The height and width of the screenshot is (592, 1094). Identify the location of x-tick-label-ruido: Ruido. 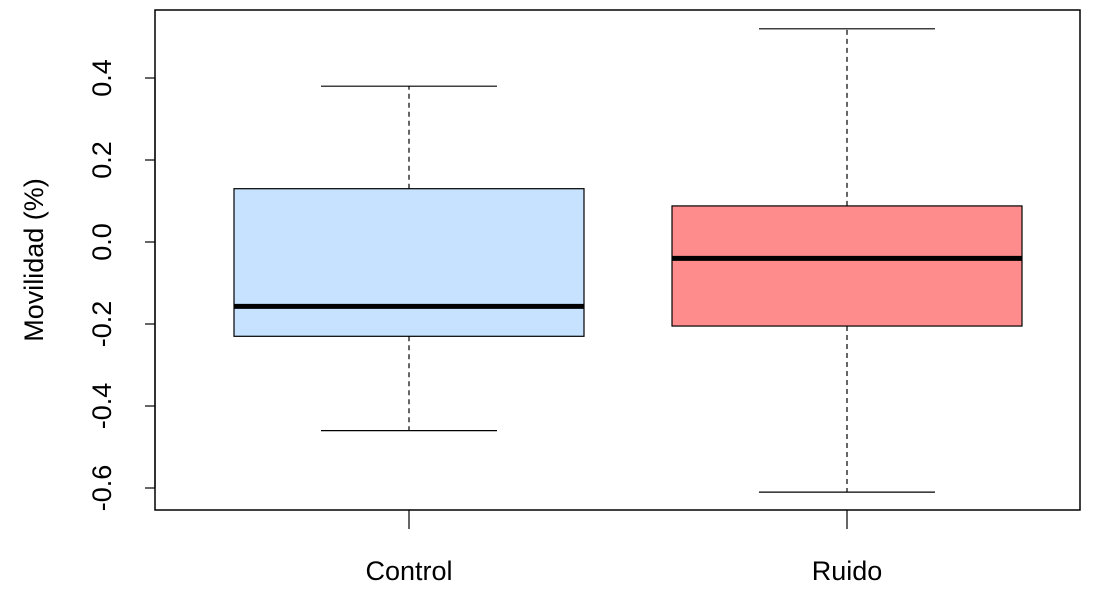
(847, 571).